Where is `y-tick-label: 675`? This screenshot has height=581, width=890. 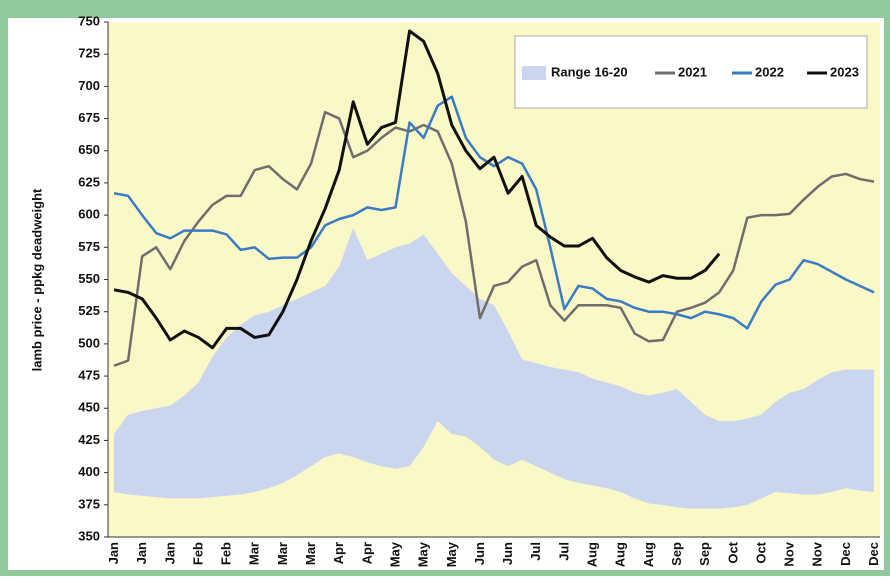 y-tick-label: 675 is located at coordinates (89, 117).